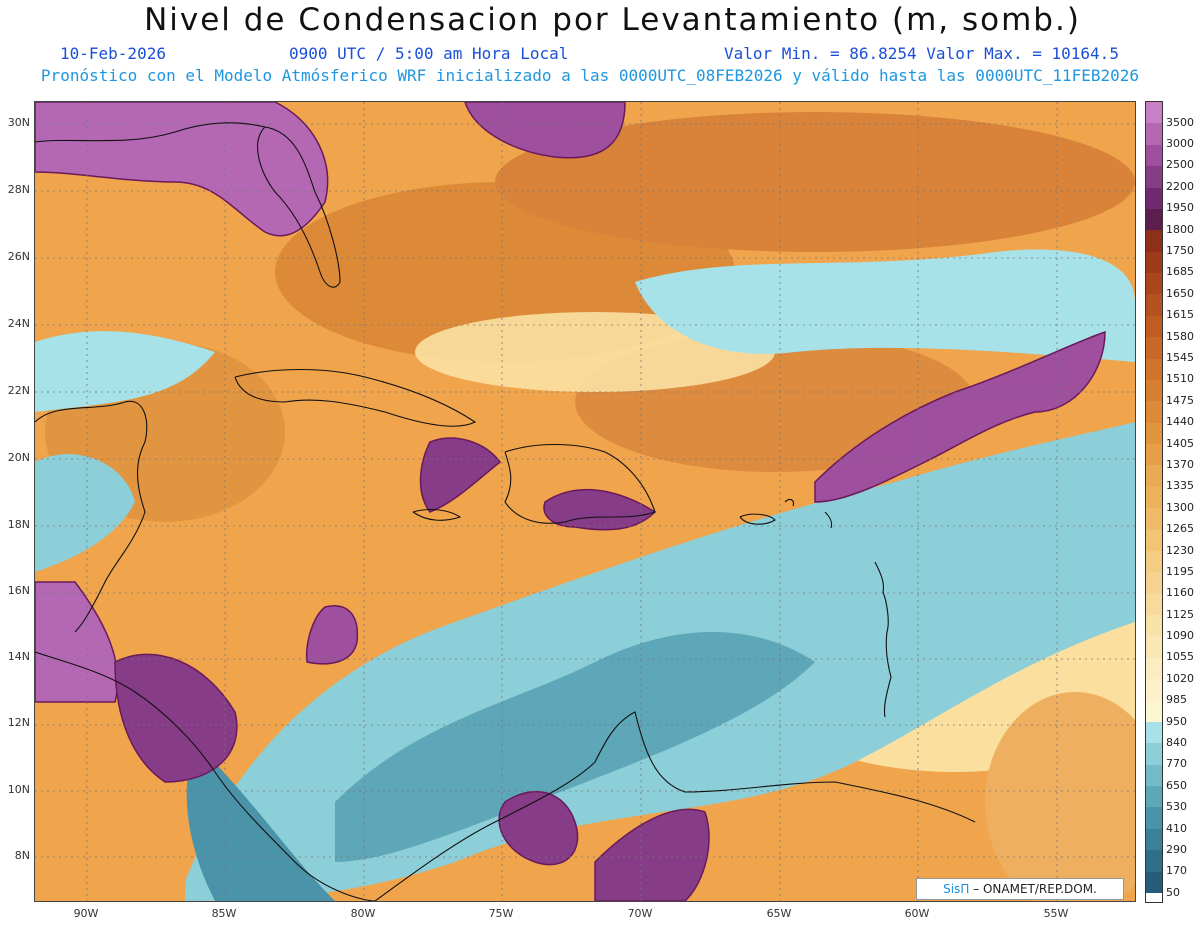  I want to click on colorbar-label: 1615, so click(1180, 315).